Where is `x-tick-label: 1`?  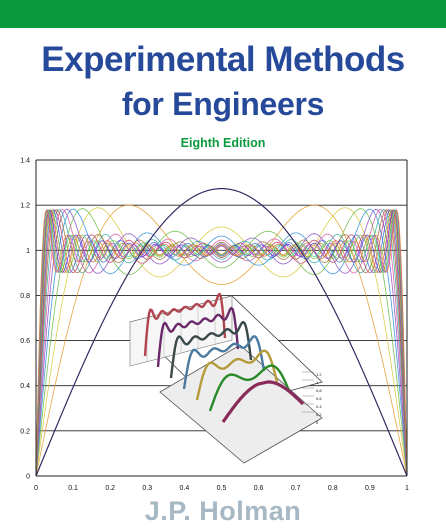
x-tick-label: 1 is located at coordinates (407, 488).